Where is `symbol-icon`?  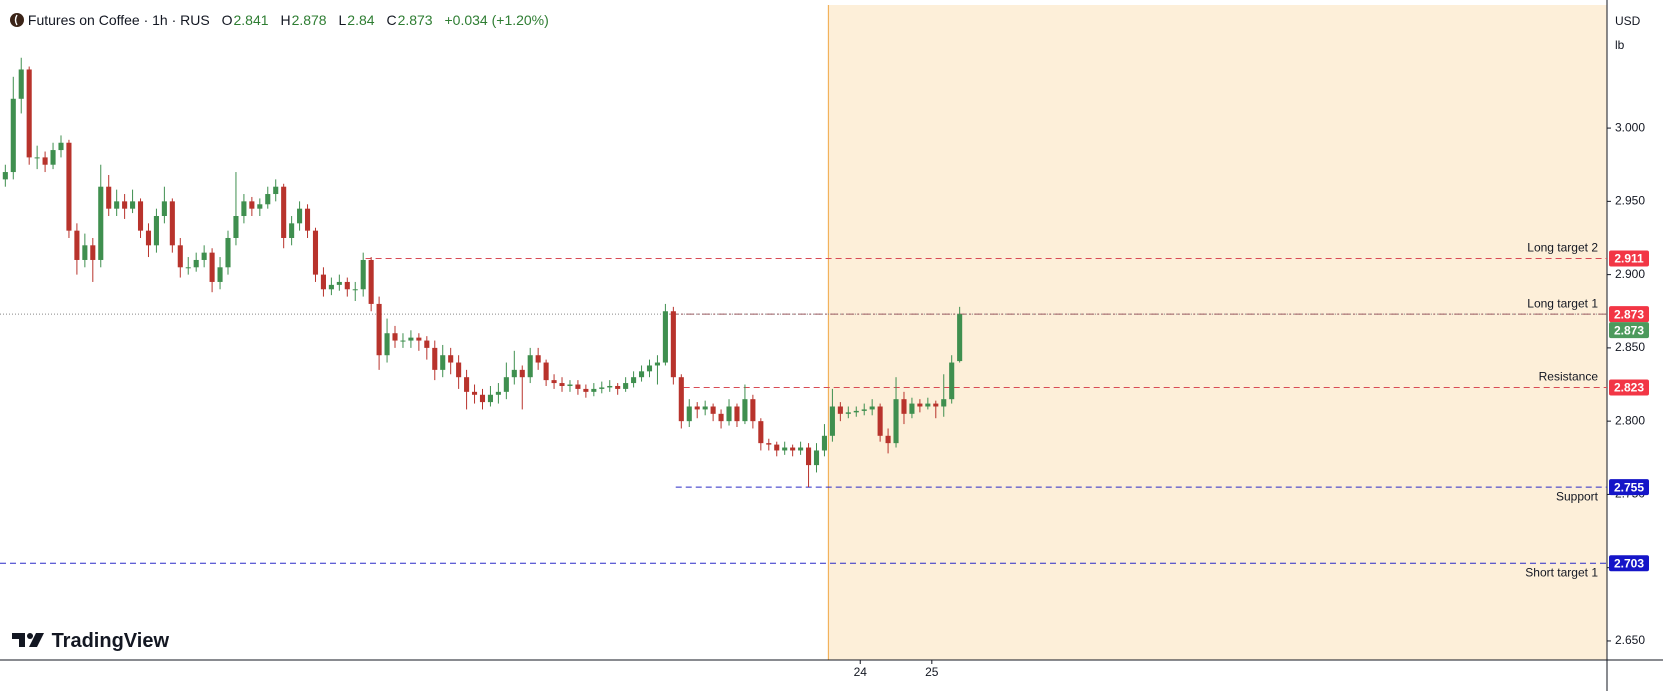
symbol-icon is located at coordinates (17, 20).